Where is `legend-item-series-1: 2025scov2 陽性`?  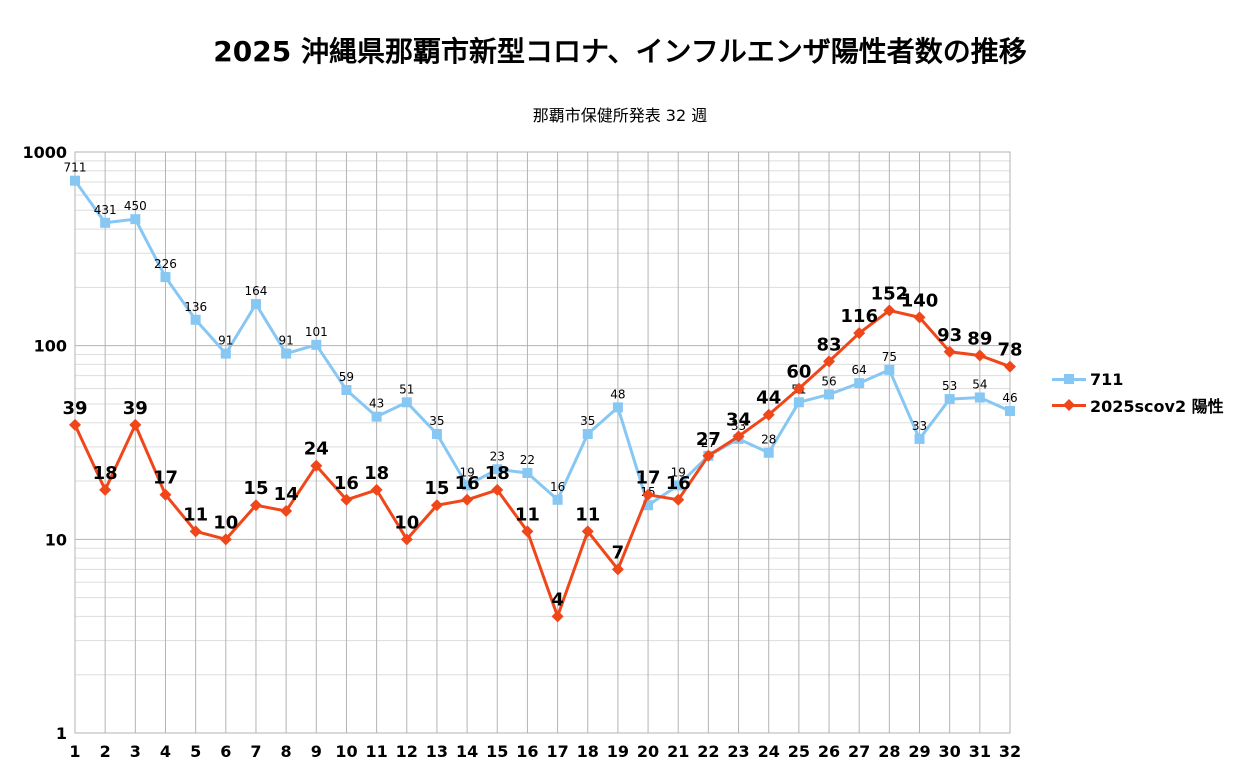 legend-item-series-1: 2025scov2 陽性 is located at coordinates (1138, 405).